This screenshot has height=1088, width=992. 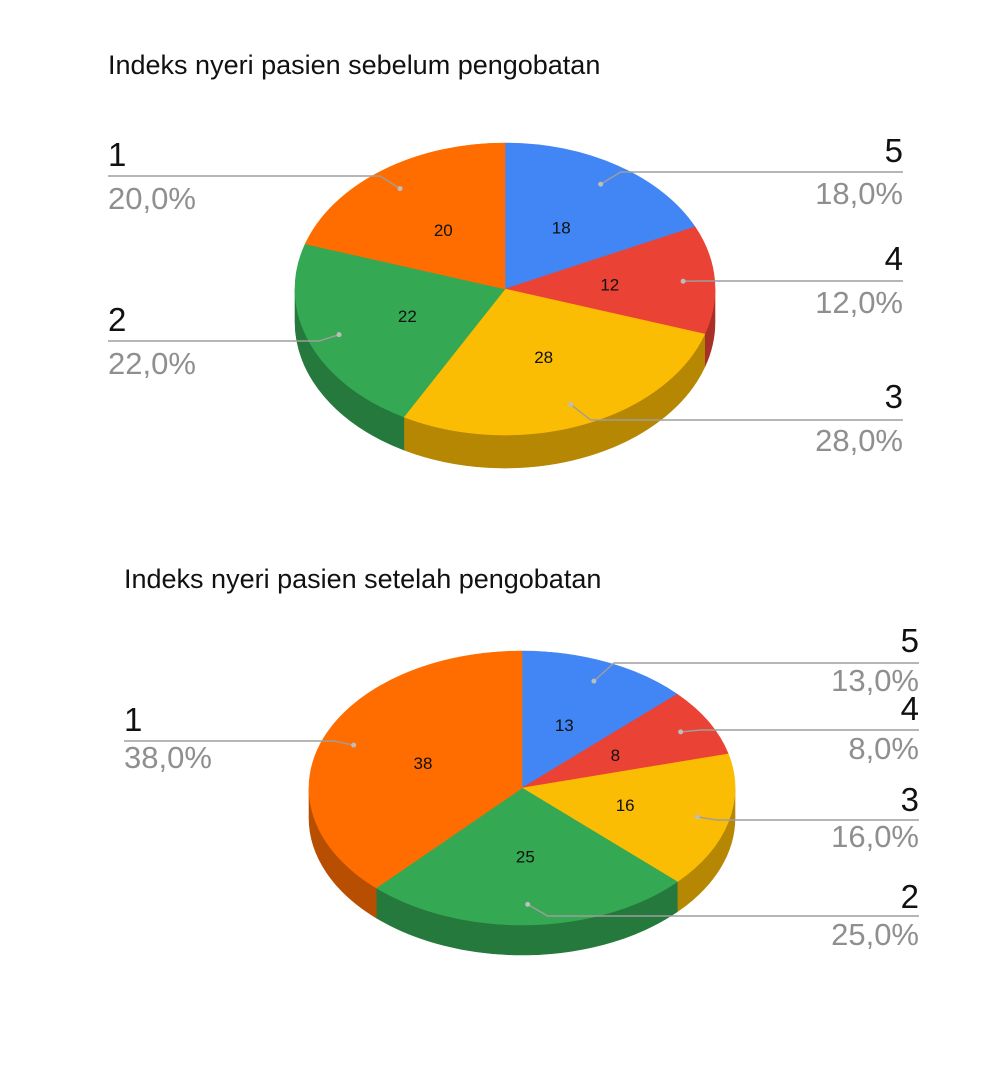 What do you see at coordinates (443, 230) in the screenshot?
I see `slice-value-1: 20` at bounding box center [443, 230].